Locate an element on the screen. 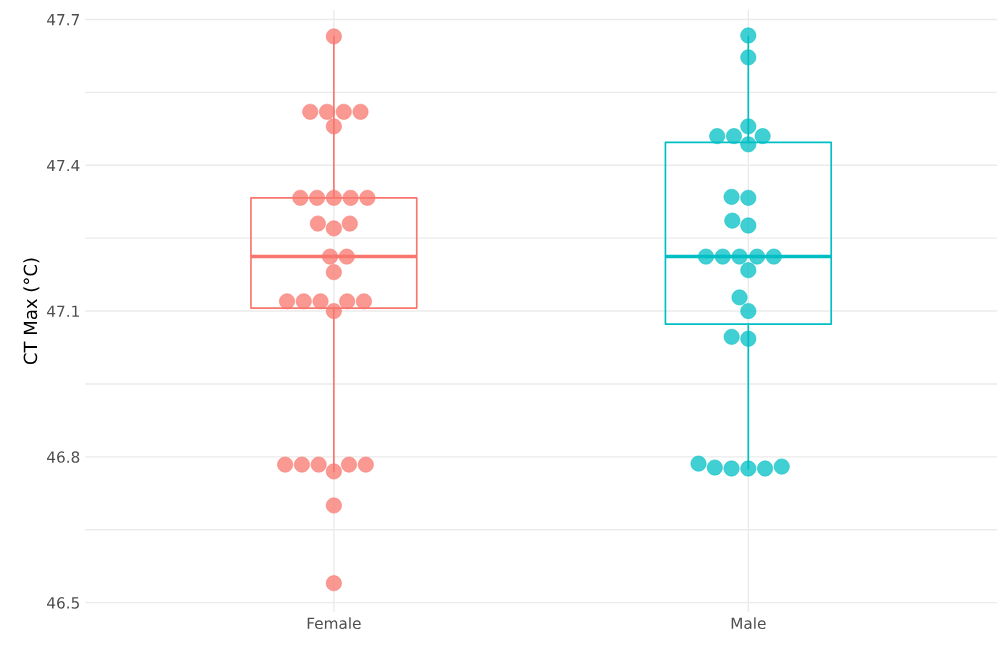 The width and height of the screenshot is (1002, 648). y-tick-label: 47.4 is located at coordinates (63, 165).